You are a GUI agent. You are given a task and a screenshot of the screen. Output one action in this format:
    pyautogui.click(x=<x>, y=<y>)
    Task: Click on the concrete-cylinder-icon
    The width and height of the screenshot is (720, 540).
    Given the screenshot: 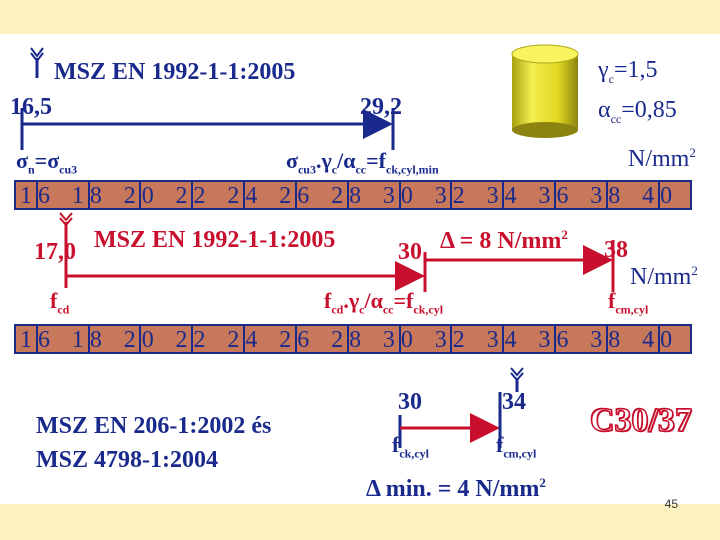 What is the action you would take?
    pyautogui.click(x=545, y=91)
    